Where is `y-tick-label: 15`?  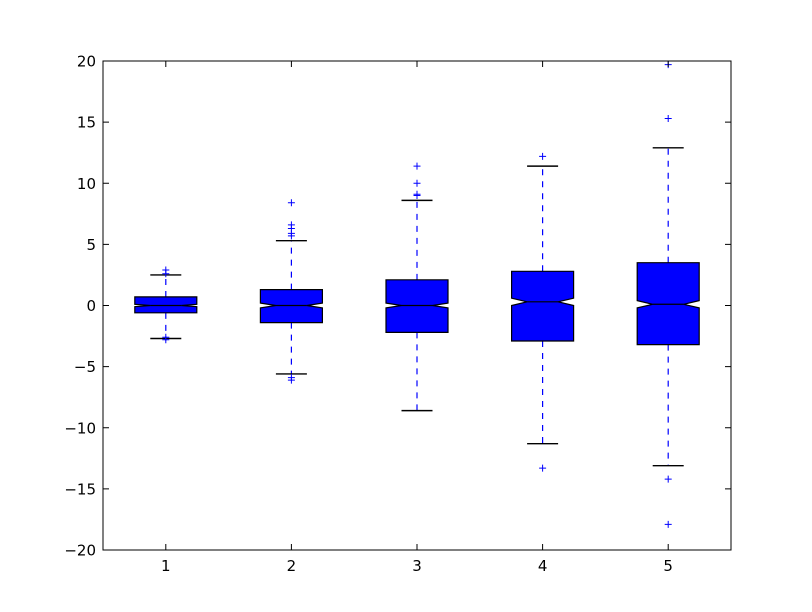
y-tick-label: 15 is located at coordinates (86, 123).